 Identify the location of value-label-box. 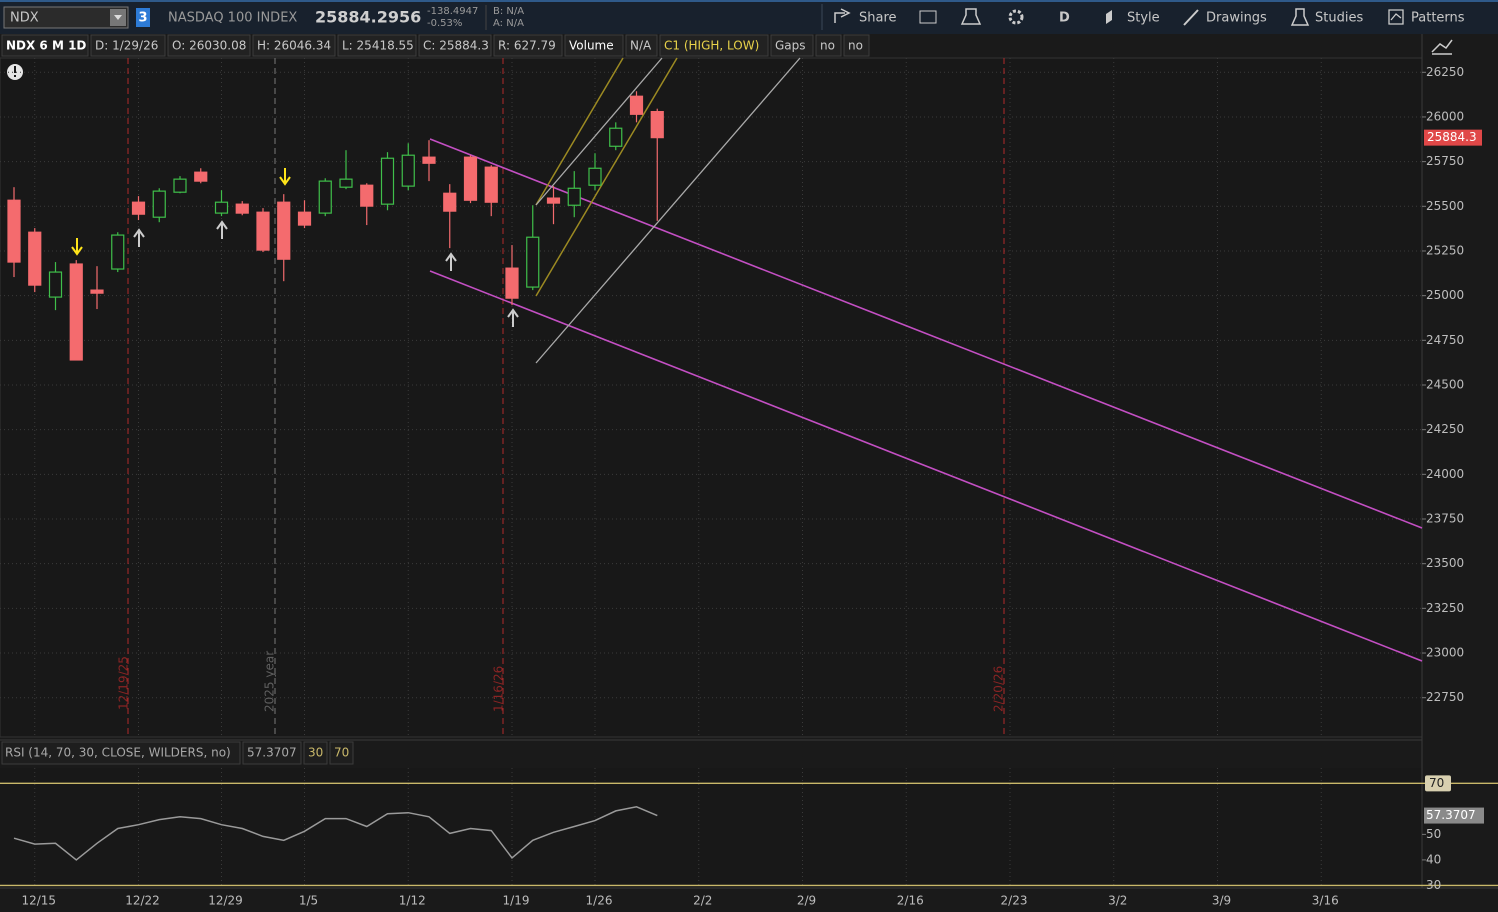
(1454, 815).